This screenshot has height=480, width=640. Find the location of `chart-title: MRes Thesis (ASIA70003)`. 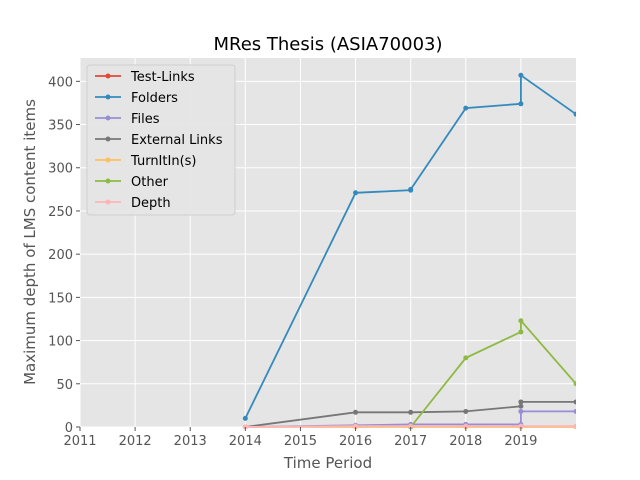

chart-title: MRes Thesis (ASIA70003) is located at coordinates (327, 44).